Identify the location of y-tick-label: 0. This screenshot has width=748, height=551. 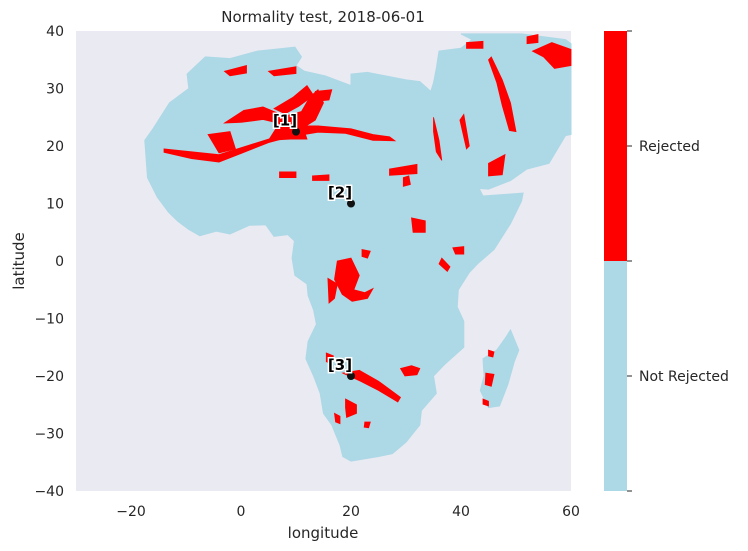
(59, 262).